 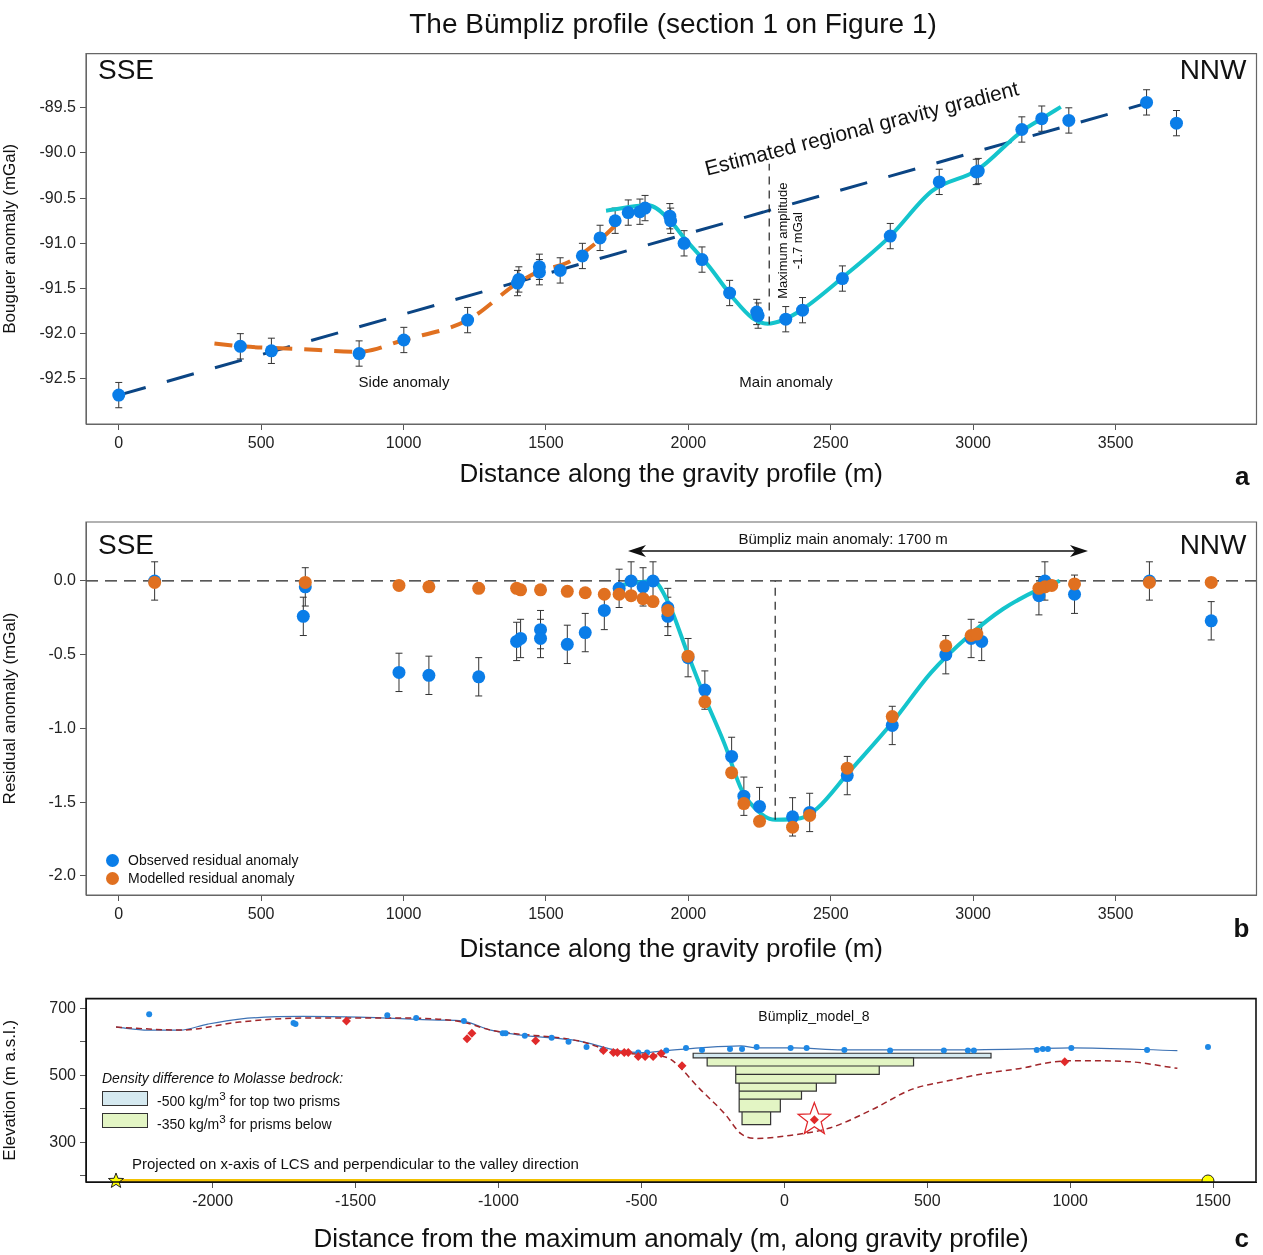 I want to click on y-tick-label: 300, so click(x=63, y=1141).